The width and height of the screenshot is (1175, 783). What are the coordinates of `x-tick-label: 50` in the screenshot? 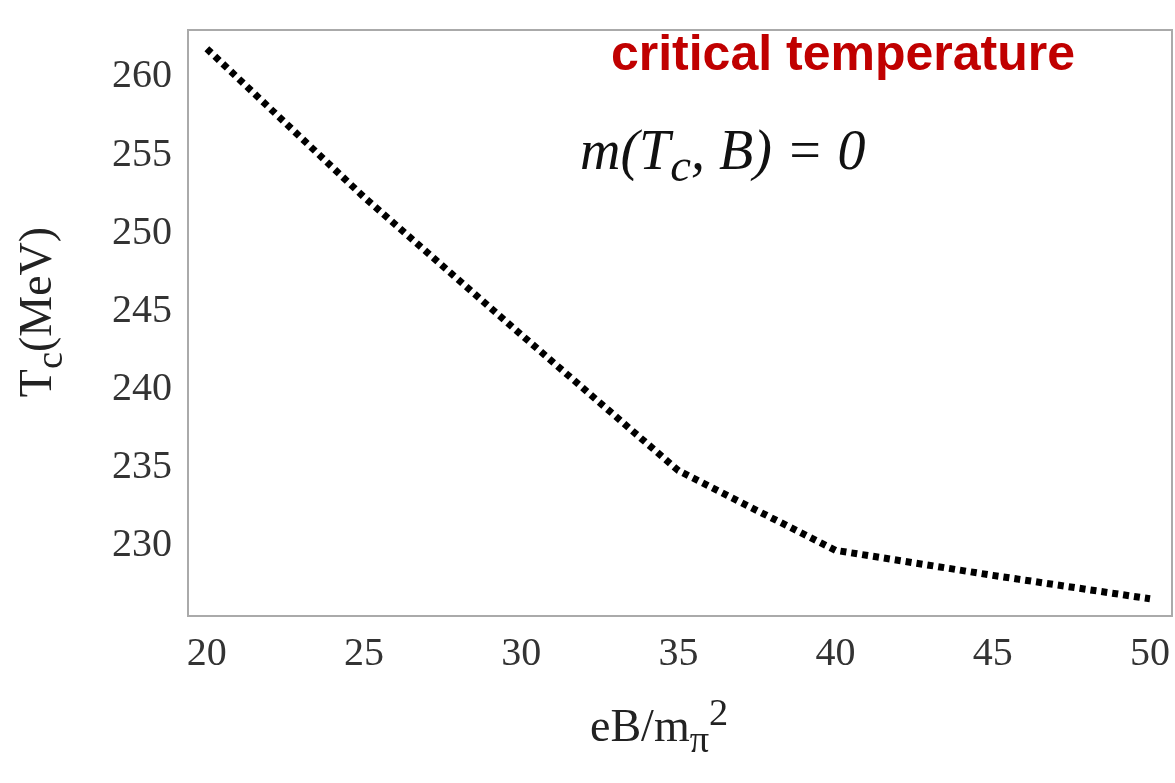 It's located at (1149, 651).